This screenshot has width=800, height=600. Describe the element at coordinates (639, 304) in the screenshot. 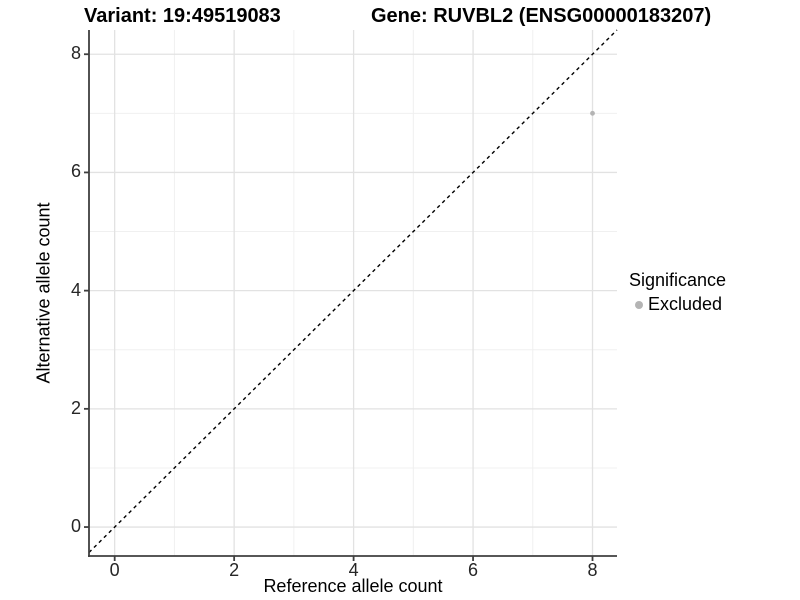

I see `legend-point-icon` at that location.